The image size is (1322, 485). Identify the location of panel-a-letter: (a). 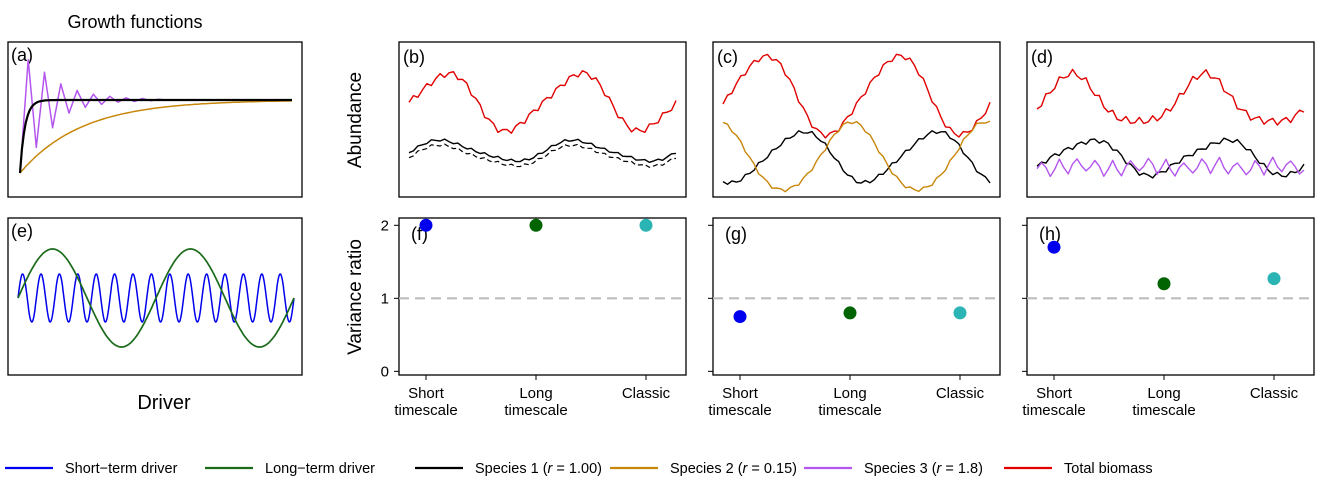
(22, 55).